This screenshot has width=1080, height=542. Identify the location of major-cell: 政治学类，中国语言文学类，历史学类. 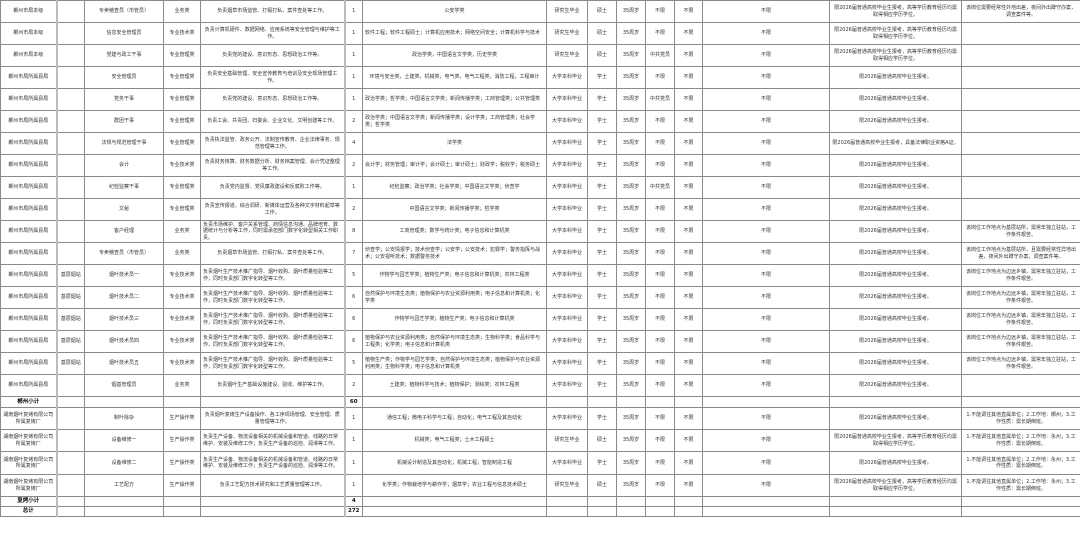
(454, 55).